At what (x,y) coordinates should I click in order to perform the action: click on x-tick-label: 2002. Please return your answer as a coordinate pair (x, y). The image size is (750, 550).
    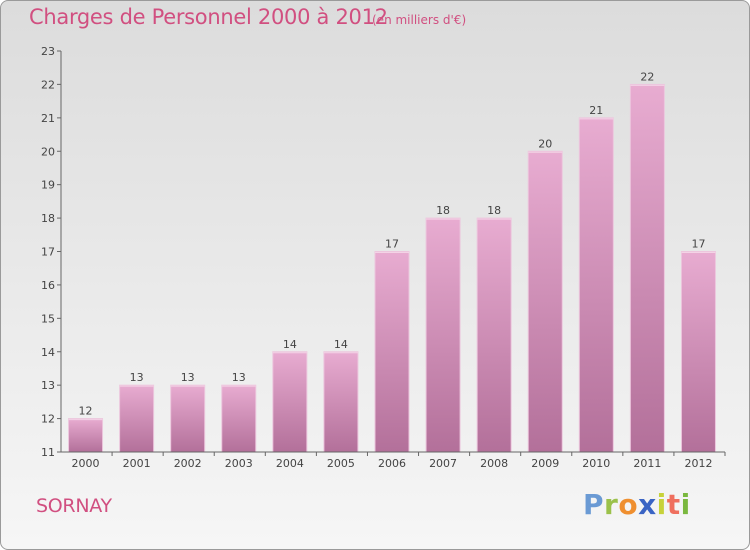
    Looking at the image, I should click on (188, 463).